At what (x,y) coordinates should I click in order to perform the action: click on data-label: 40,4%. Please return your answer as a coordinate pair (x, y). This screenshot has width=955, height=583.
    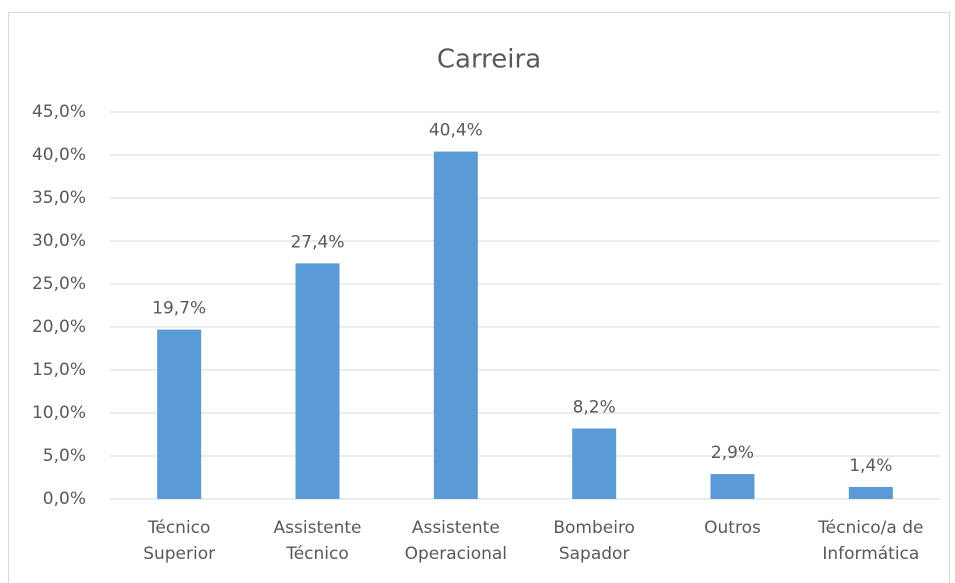
    Looking at the image, I should click on (456, 131).